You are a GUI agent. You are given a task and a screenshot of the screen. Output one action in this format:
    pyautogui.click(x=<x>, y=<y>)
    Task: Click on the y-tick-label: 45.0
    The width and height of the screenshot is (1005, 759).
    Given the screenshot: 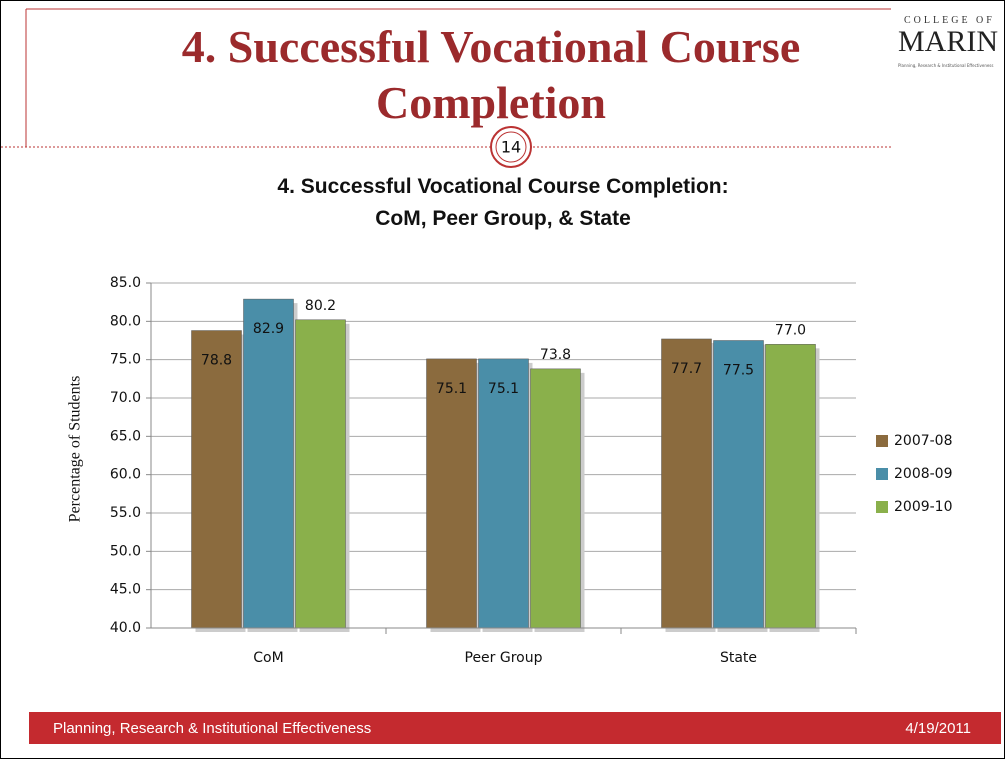 What is the action you would take?
    pyautogui.click(x=125, y=590)
    